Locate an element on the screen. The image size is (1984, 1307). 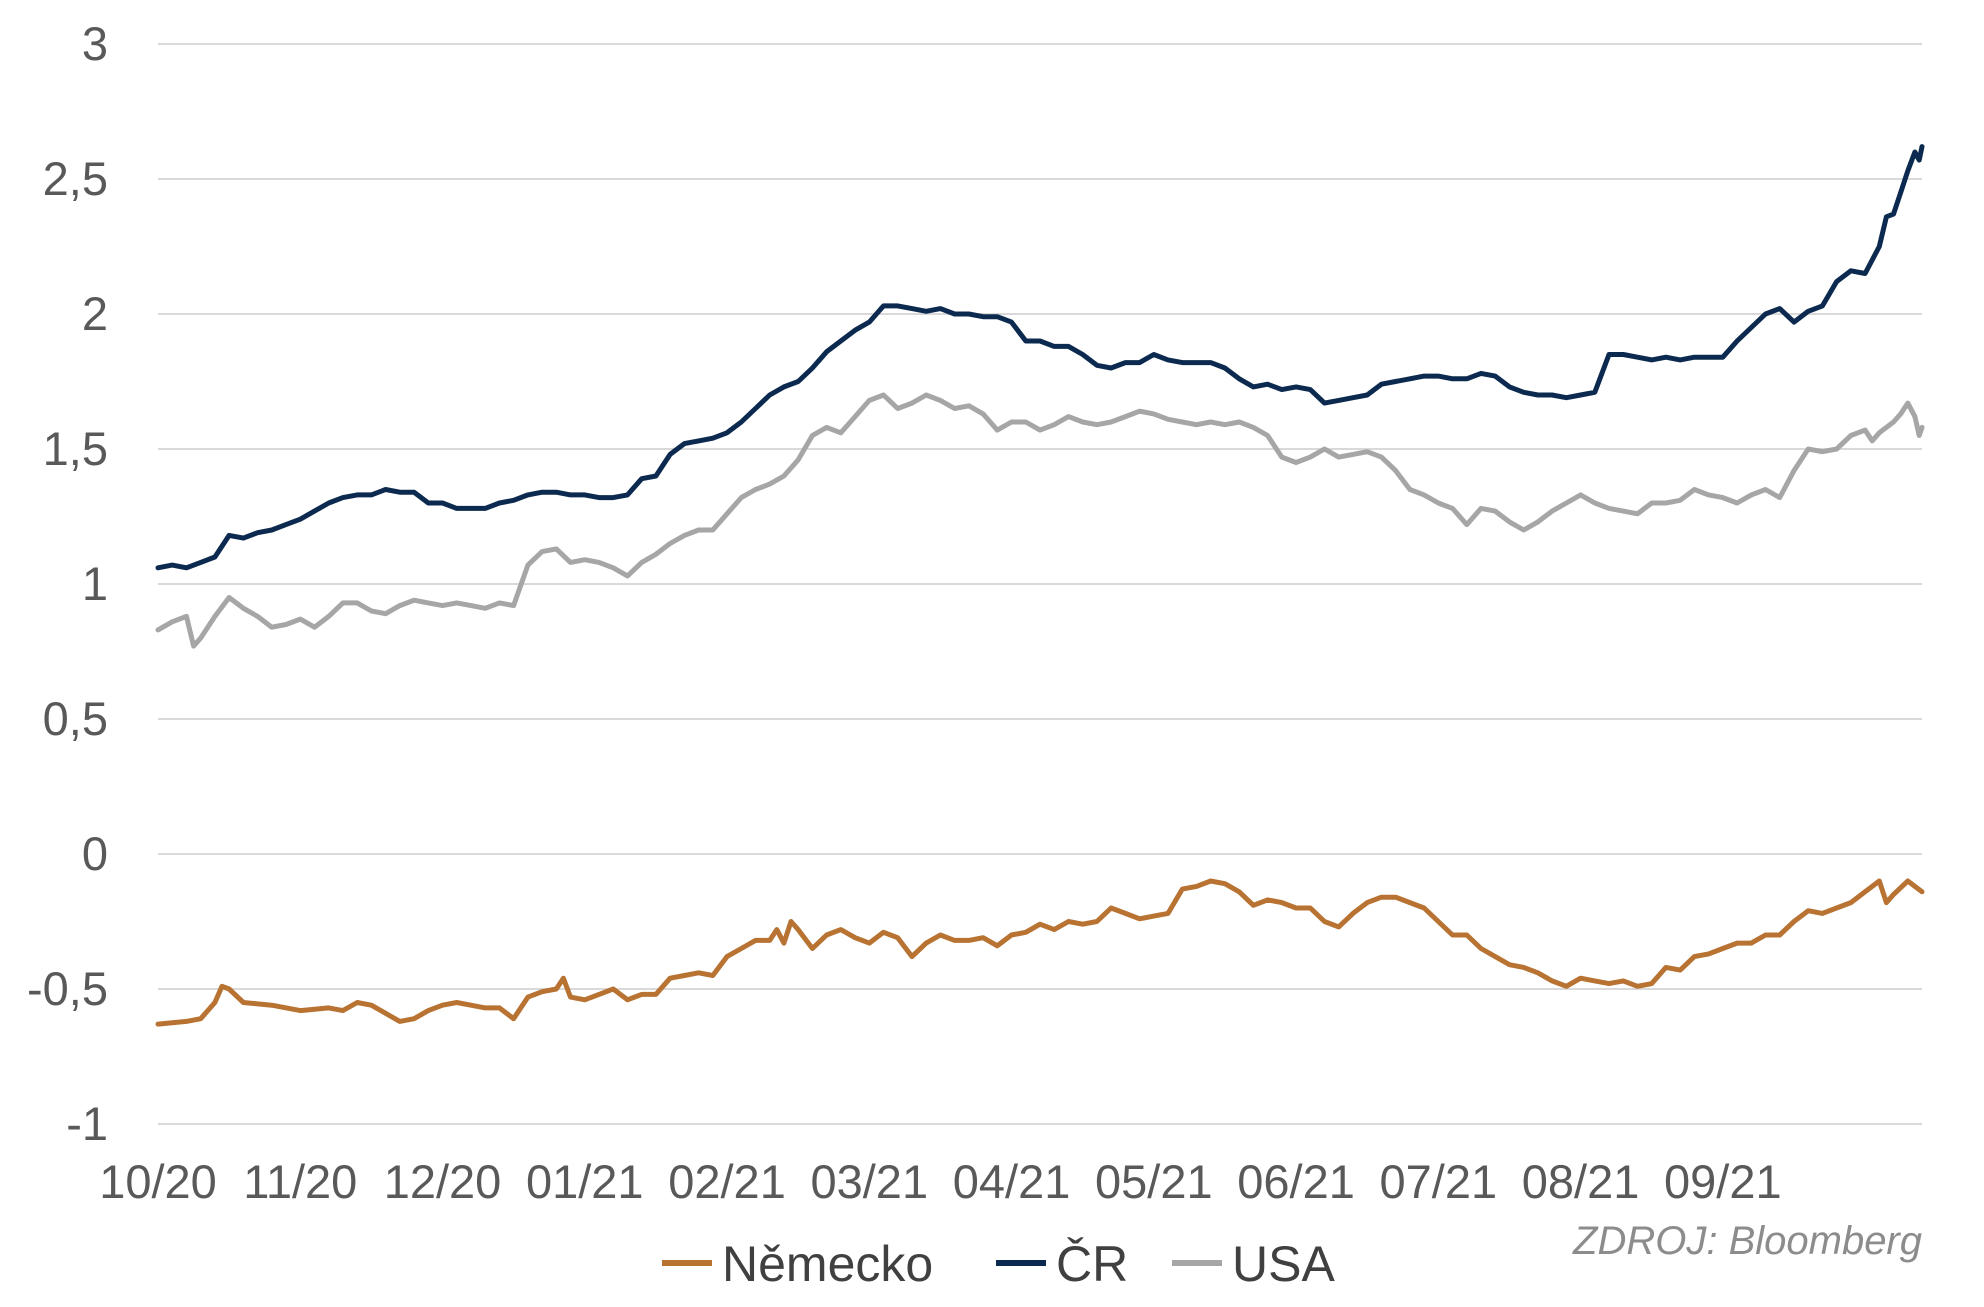
legend: Německo ČR USA is located at coordinates (998, 1264).